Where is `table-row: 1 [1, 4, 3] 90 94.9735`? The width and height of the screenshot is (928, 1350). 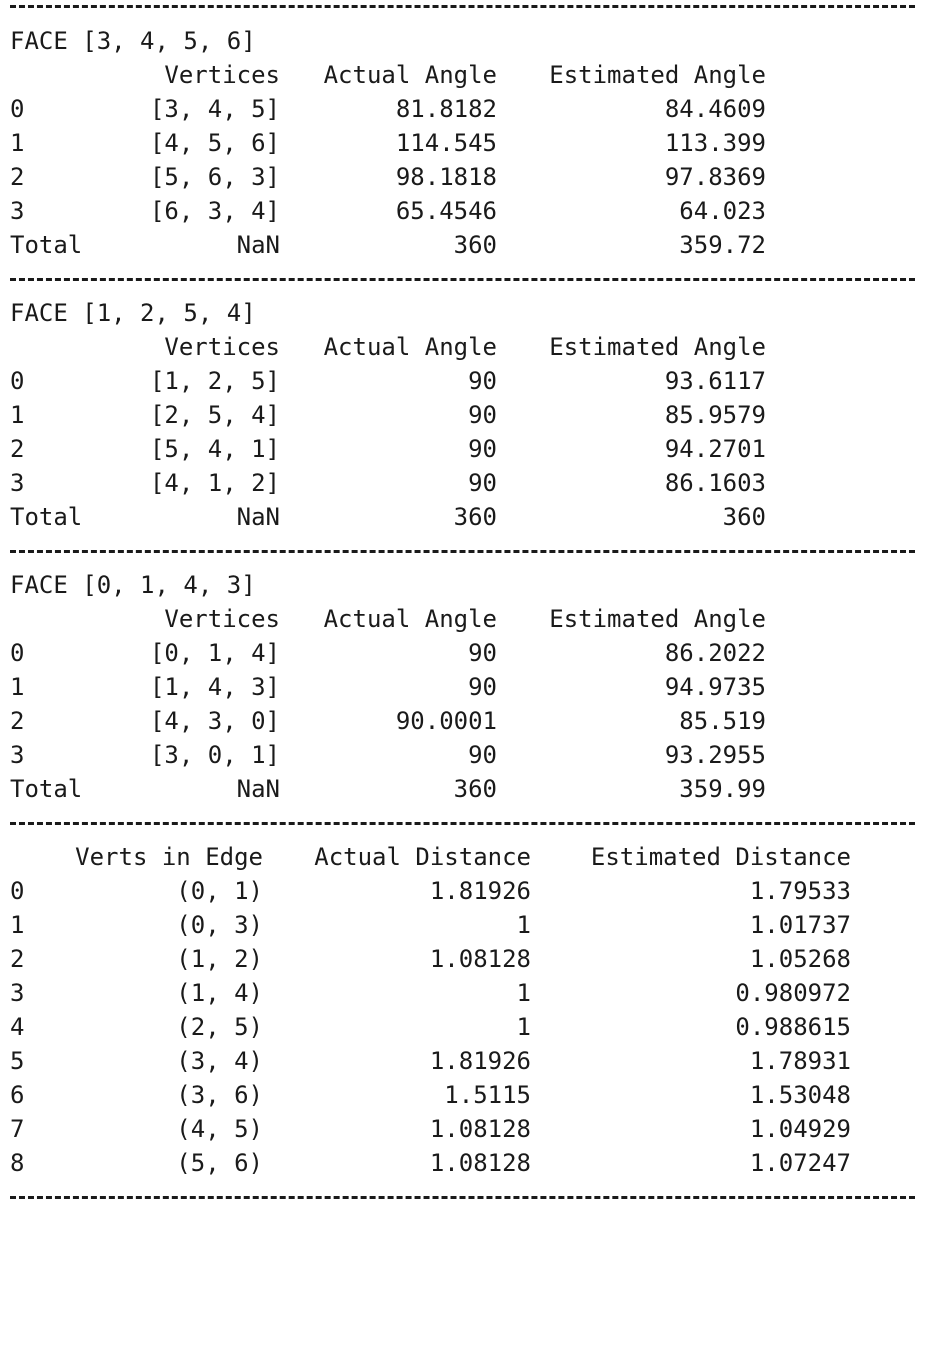 table-row: 1 [1, 4, 3] 90 94.9735 is located at coordinates (465, 687).